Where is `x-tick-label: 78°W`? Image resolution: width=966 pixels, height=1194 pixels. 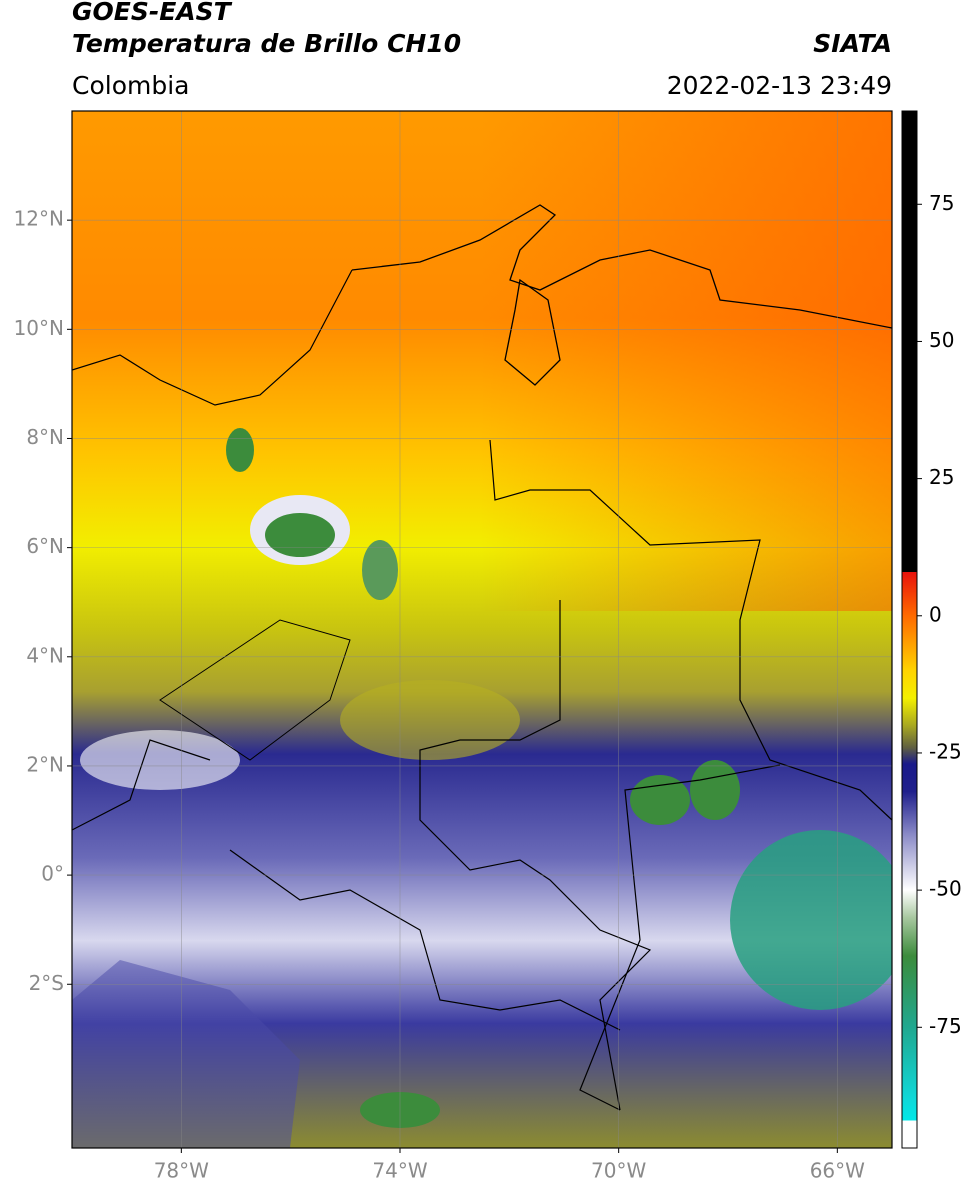 x-tick-label: 78°W is located at coordinates (181, 1171).